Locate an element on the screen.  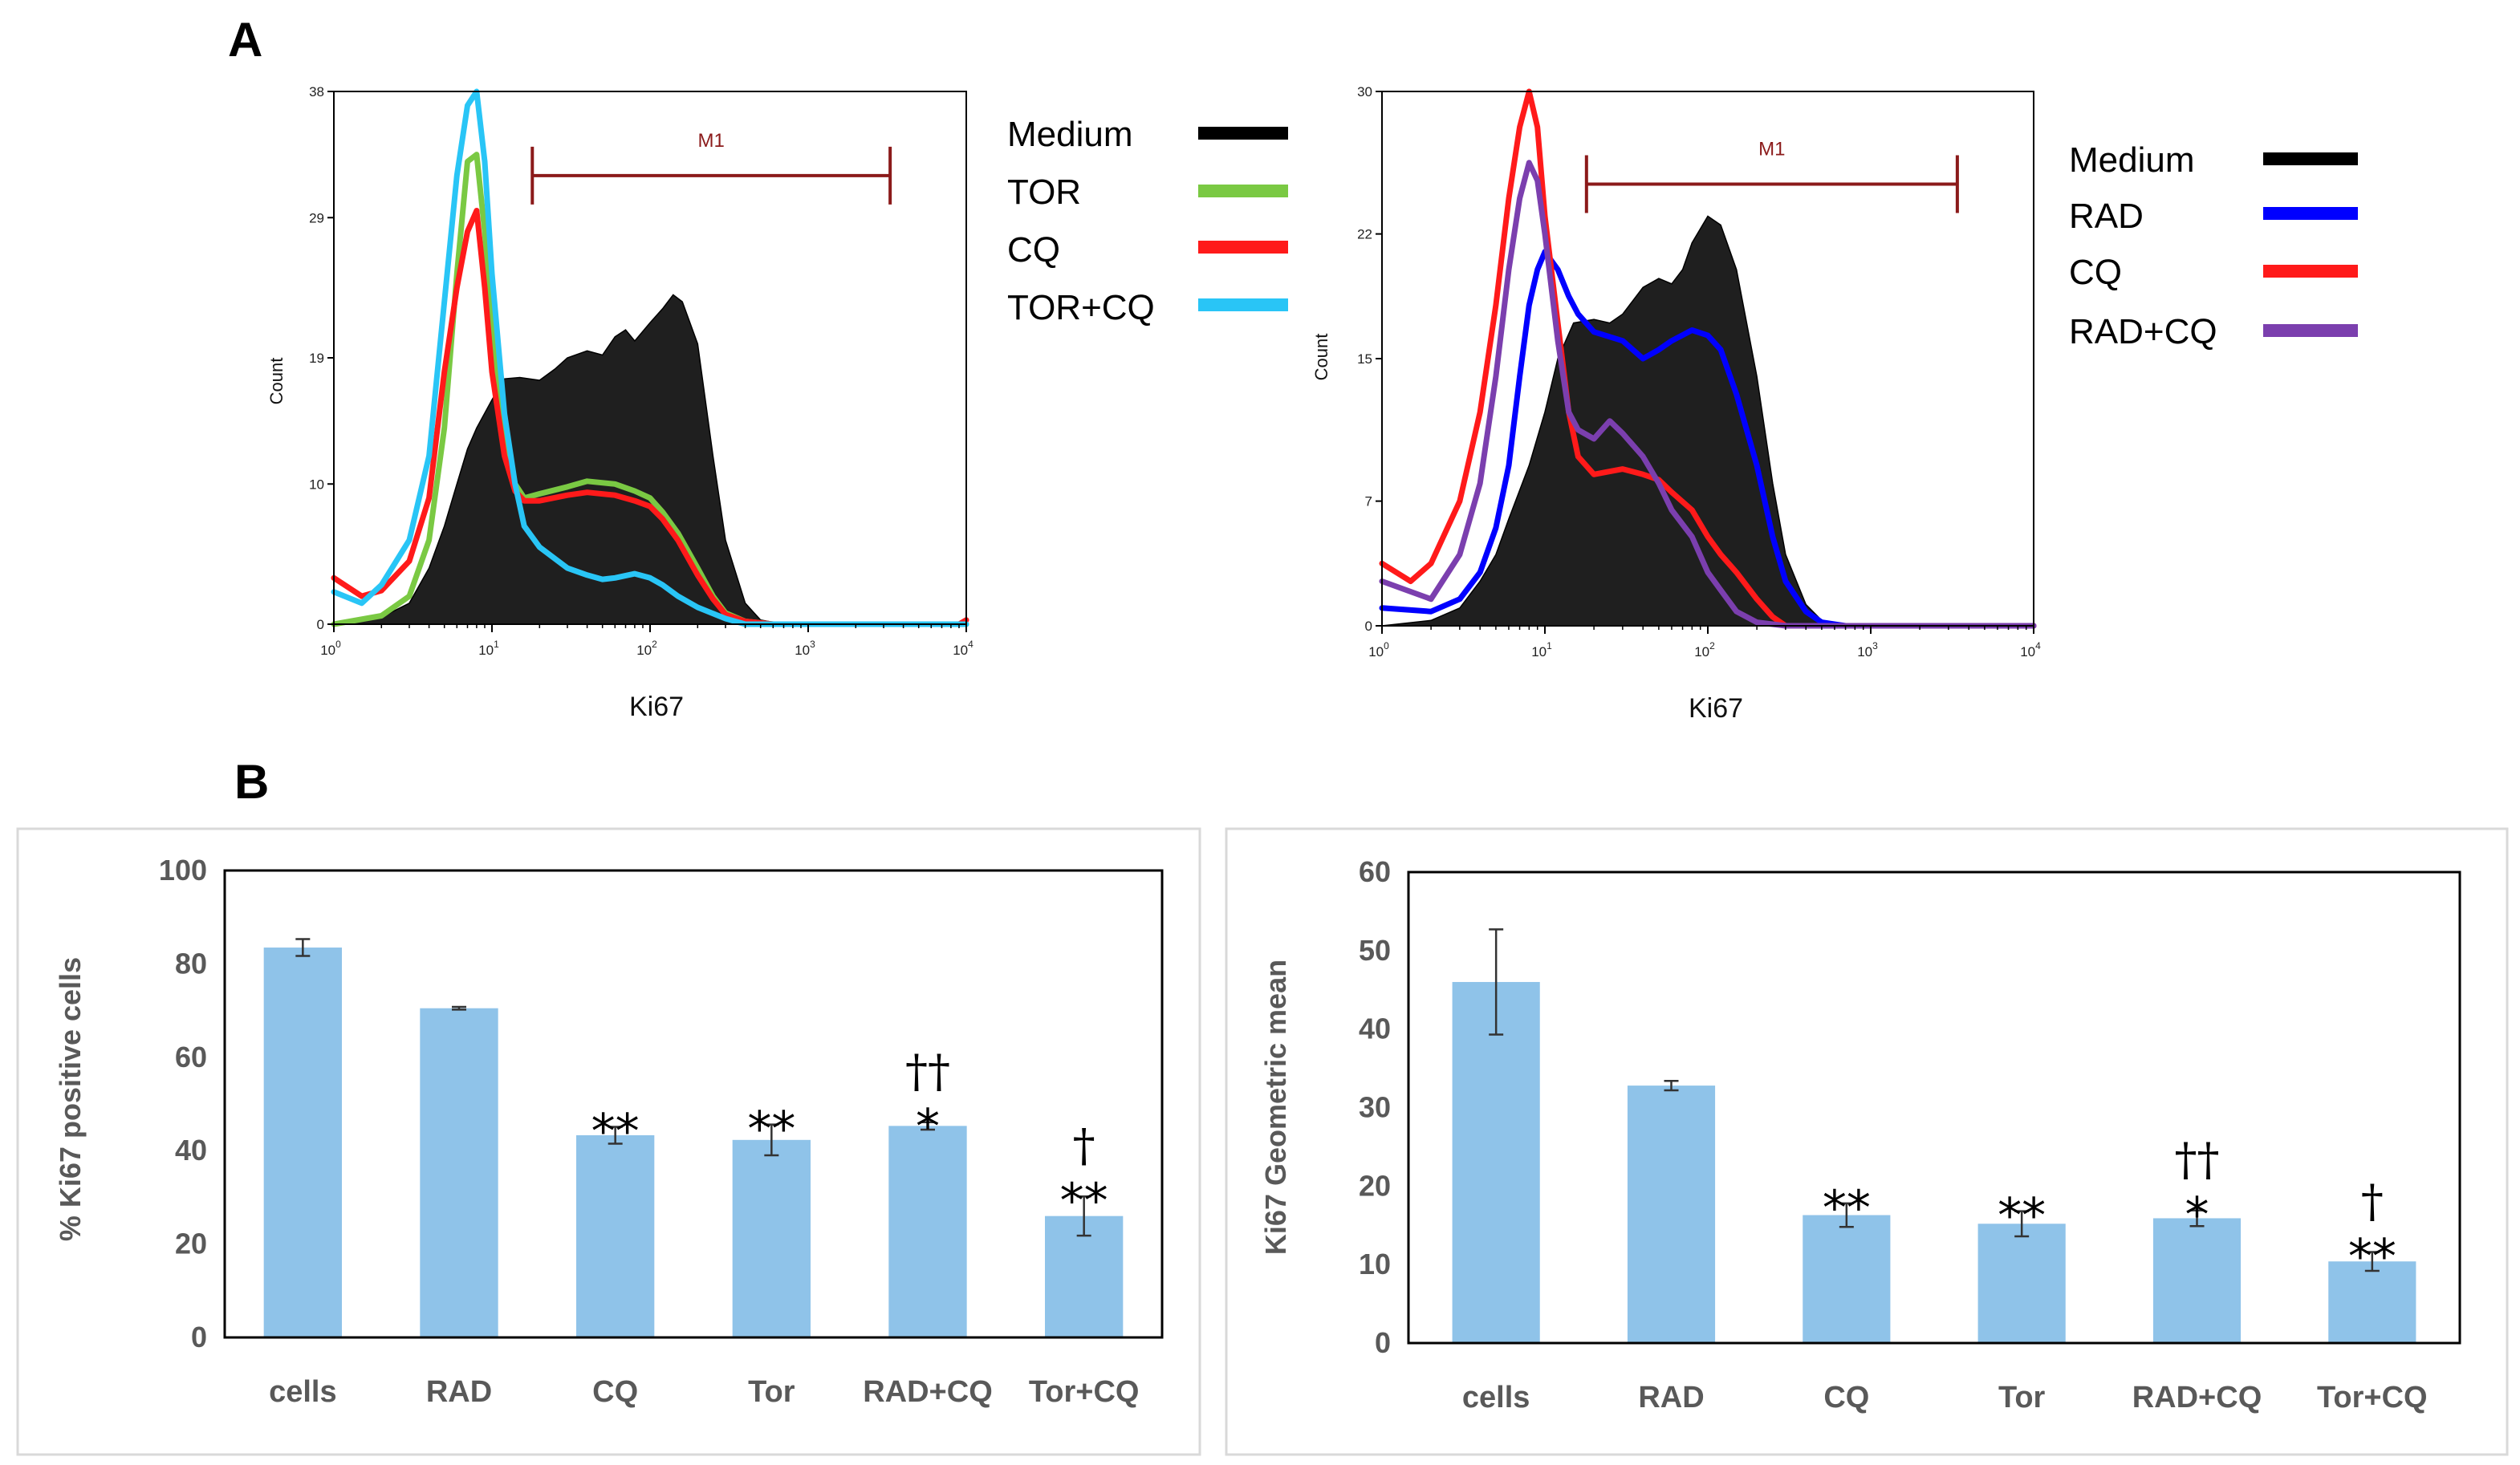
bar-right-significance-rad-cq: * is located at coordinates (2197, 1216).